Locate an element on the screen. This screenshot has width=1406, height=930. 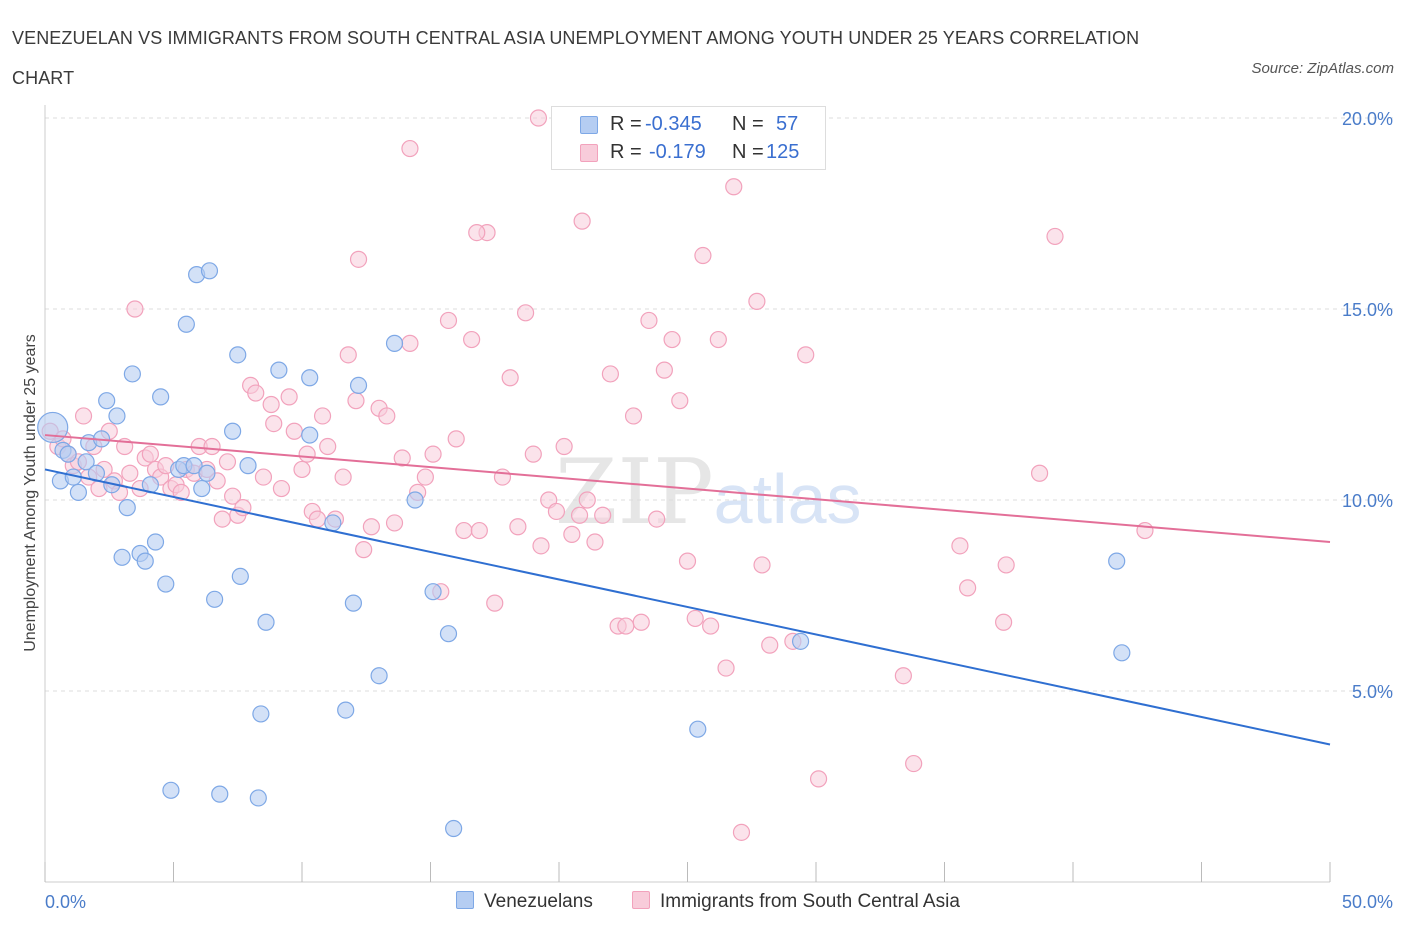
legend-label-immigrants: Immigrants from South Central Asia is located at coordinates (810, 901).